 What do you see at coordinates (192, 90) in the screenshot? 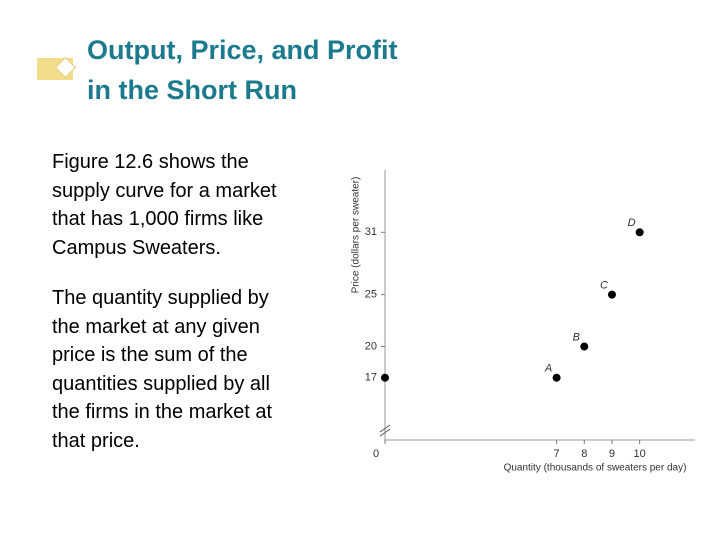
I see `title-line: in the Short Run` at bounding box center [192, 90].